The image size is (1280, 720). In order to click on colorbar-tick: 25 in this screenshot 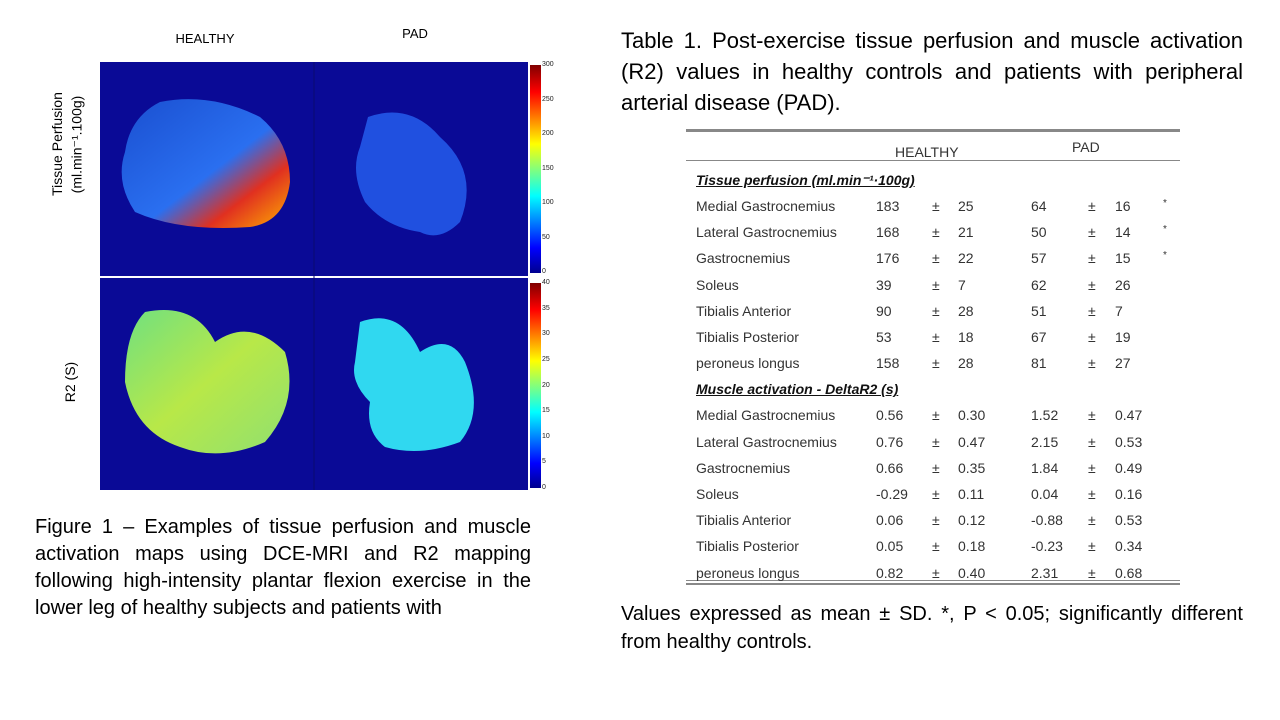, I will do `click(546, 359)`.